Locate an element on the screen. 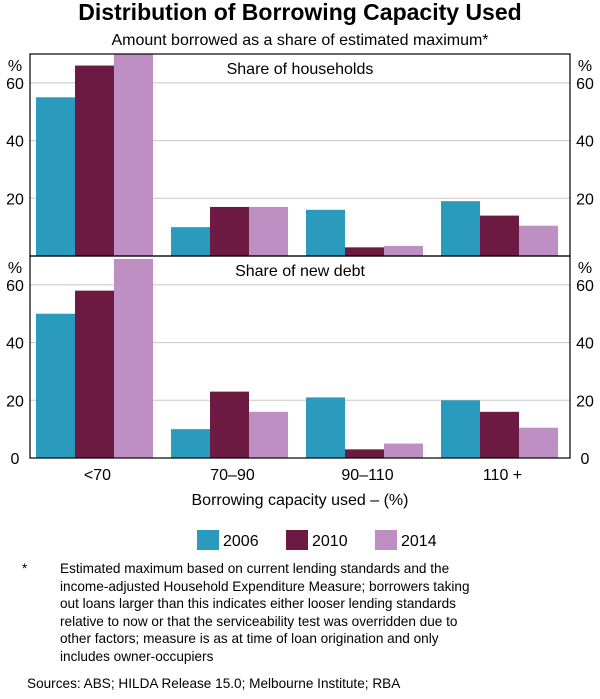  footnote-line: includes owner-occupiers is located at coordinates (137, 656).